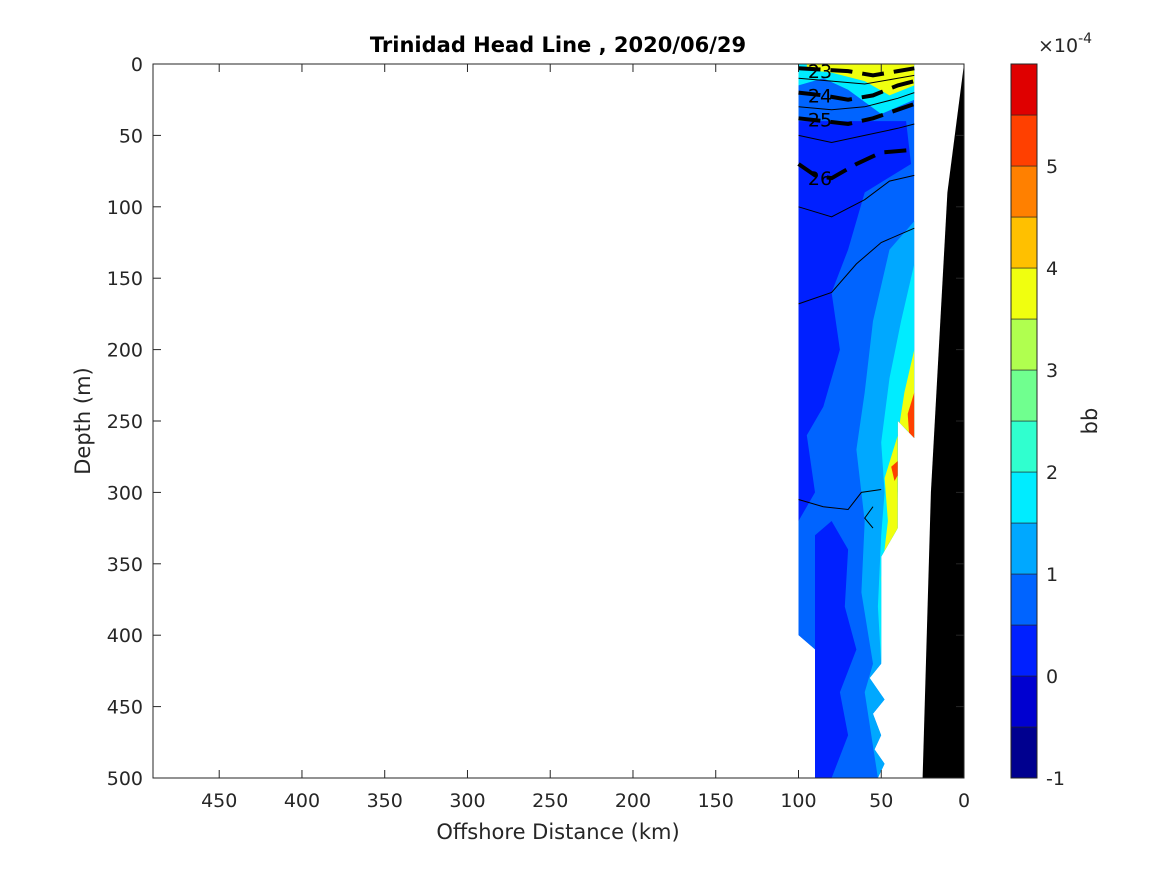 The width and height of the screenshot is (1167, 875). Describe the element at coordinates (125, 493) in the screenshot. I see `y-tick-label: 300` at that location.